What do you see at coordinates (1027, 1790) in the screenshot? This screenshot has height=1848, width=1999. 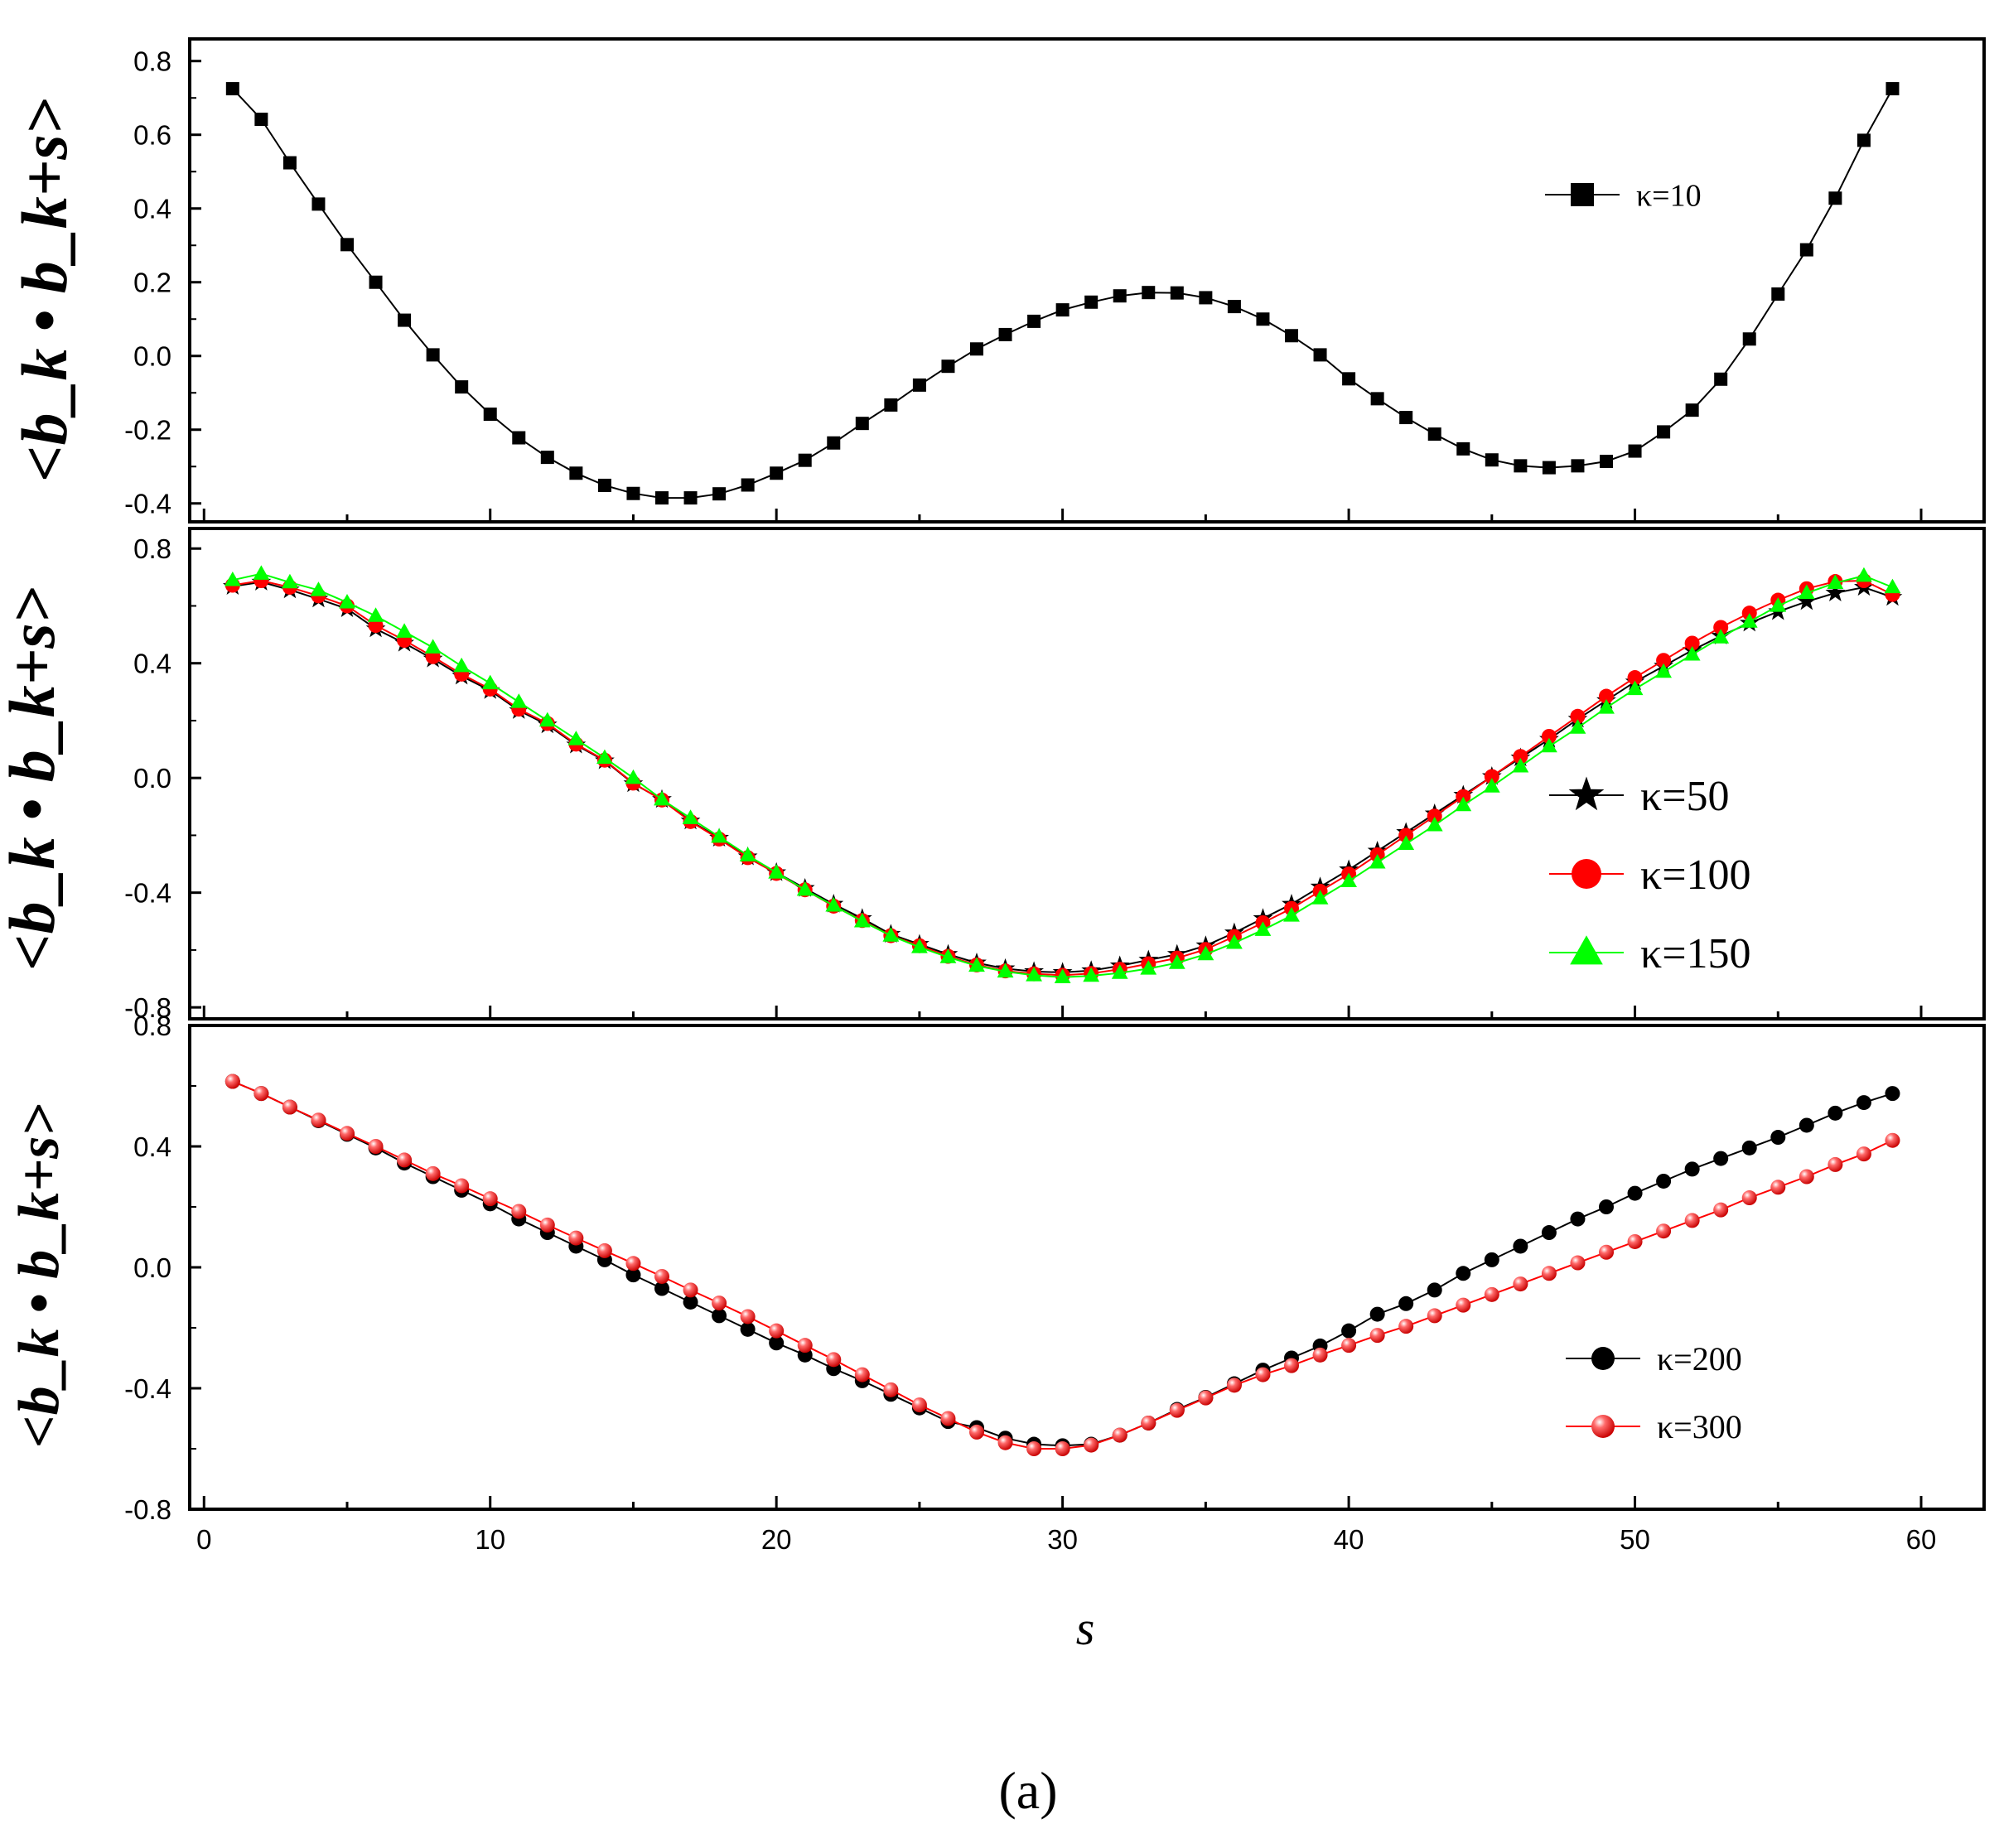 I see `figure-caption: (a)` at bounding box center [1027, 1790].